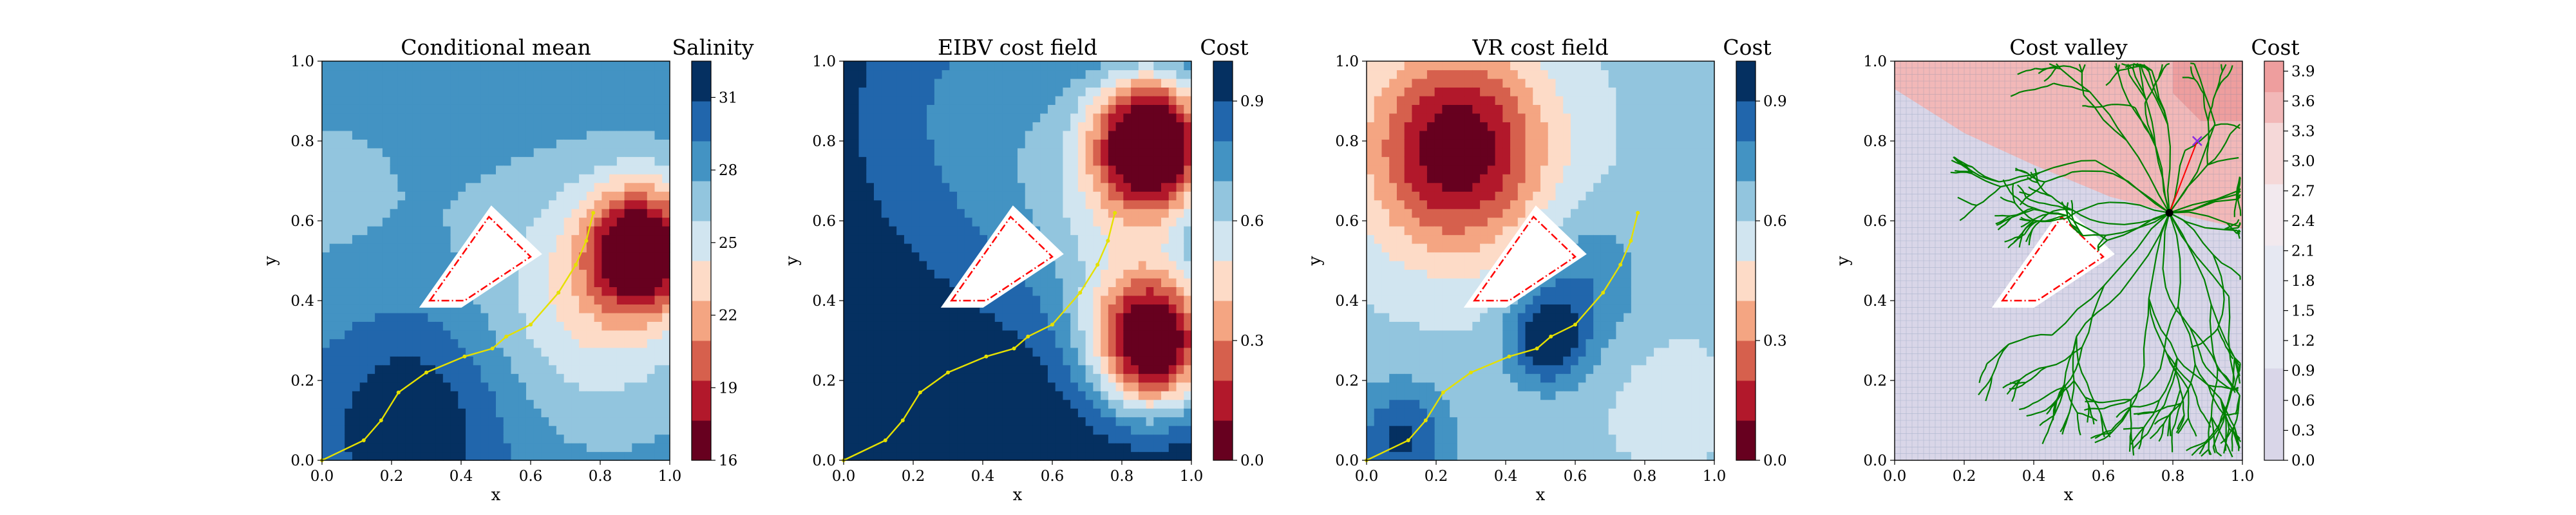  I want to click on path-point, so click(426, 372).